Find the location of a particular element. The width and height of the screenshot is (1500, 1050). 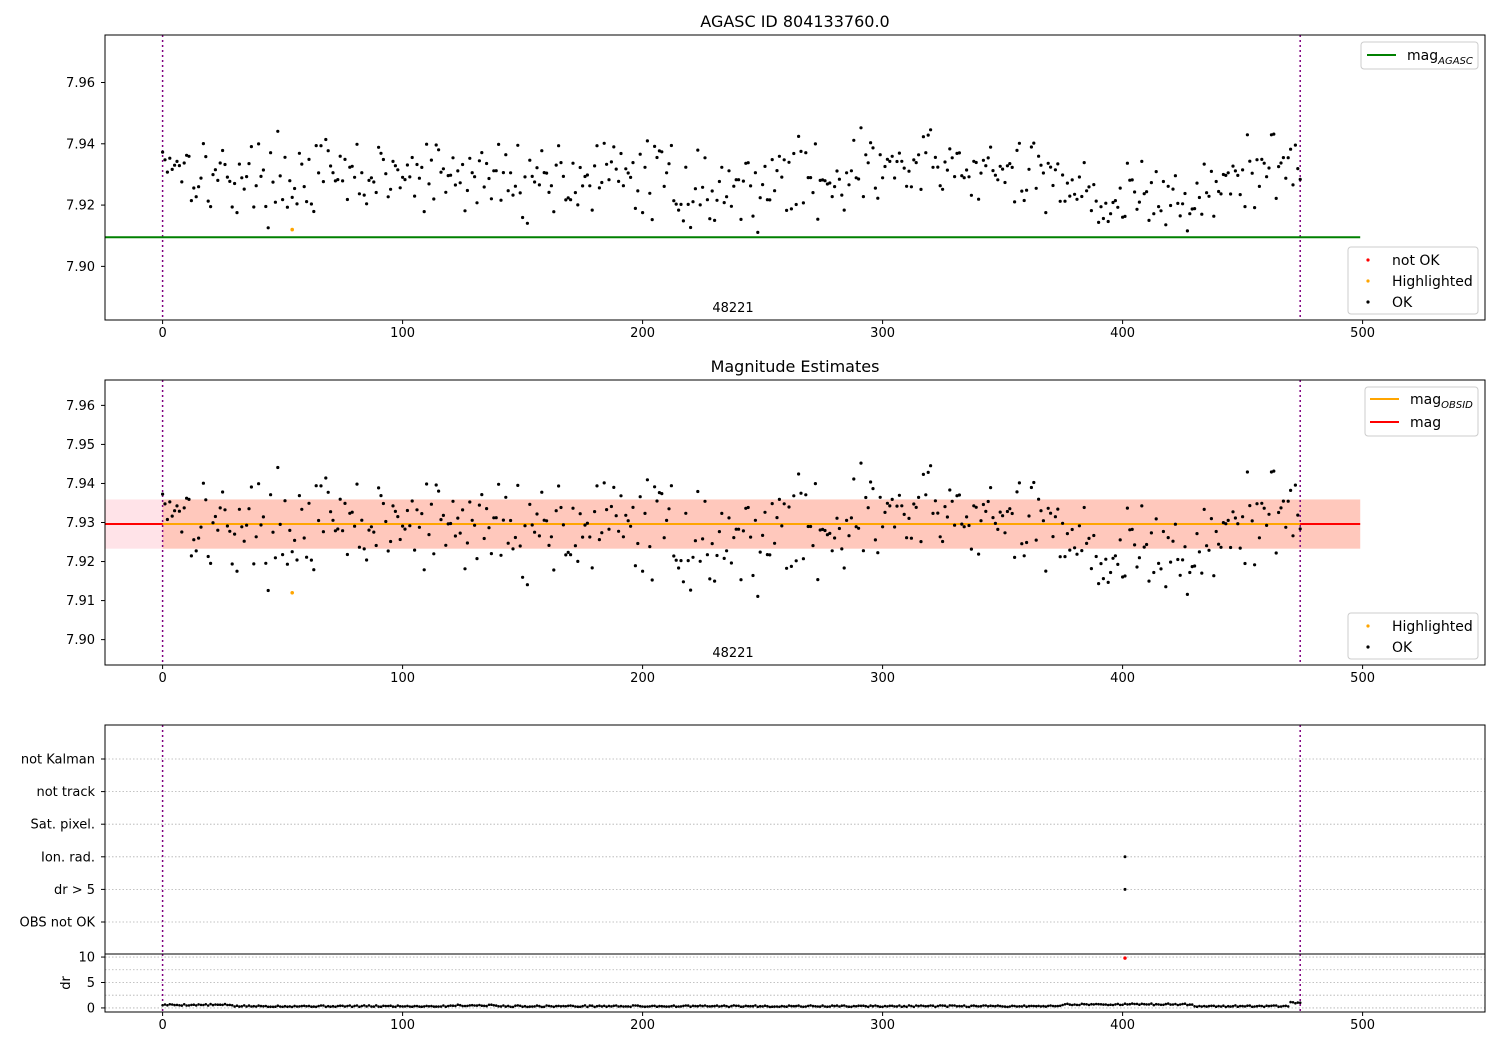

dr-axis-label: dr is located at coordinates (66, 983).